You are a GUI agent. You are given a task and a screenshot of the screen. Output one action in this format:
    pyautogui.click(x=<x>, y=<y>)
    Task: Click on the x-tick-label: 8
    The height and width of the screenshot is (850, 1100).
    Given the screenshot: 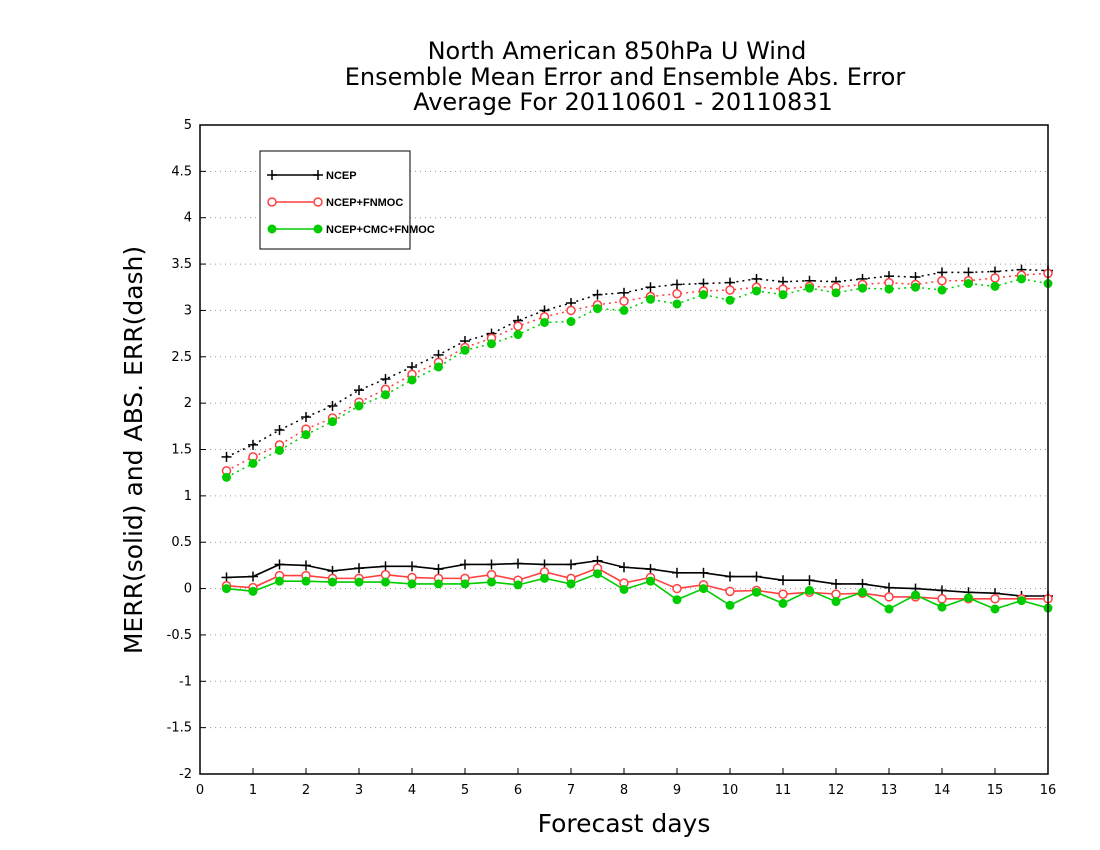 What is the action you would take?
    pyautogui.click(x=624, y=790)
    